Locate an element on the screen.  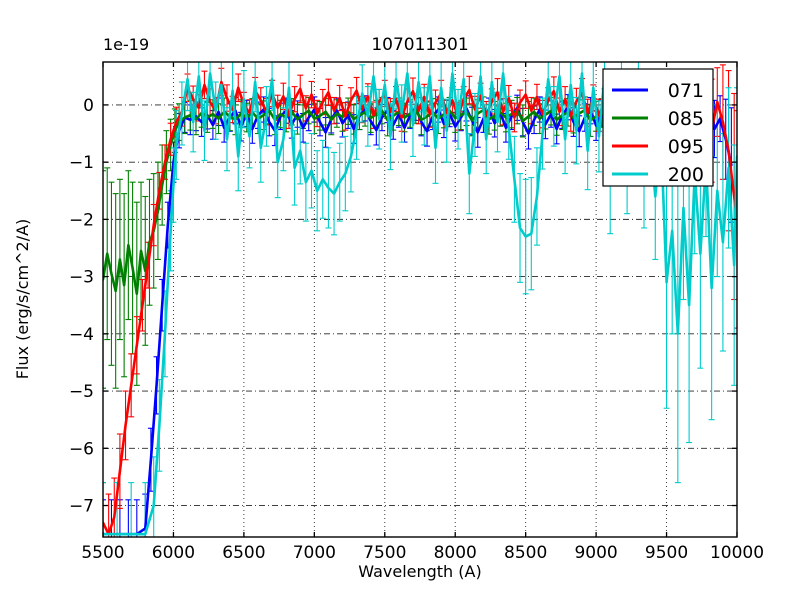
y-tick-labels: 0 −1 −2 −3 −4 −5 −6 −7 is located at coordinates (81, 306).